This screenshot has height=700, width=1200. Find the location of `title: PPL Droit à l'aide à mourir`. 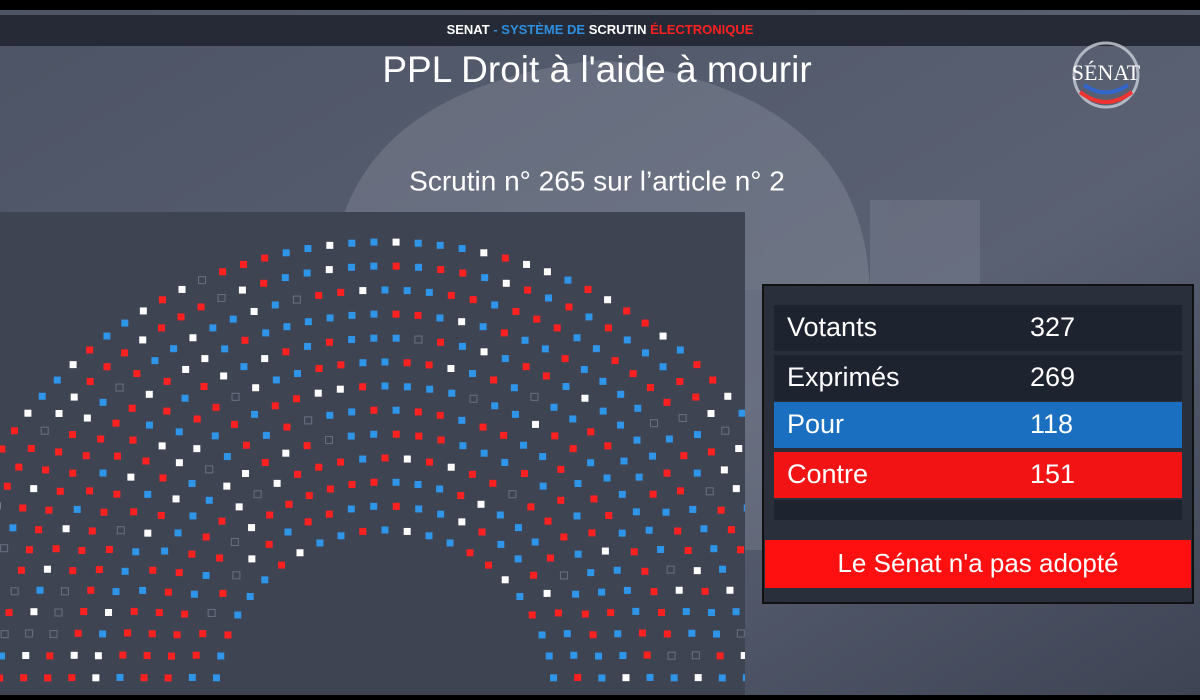

title: PPL Droit à l'aide à mourir is located at coordinates (596, 69).